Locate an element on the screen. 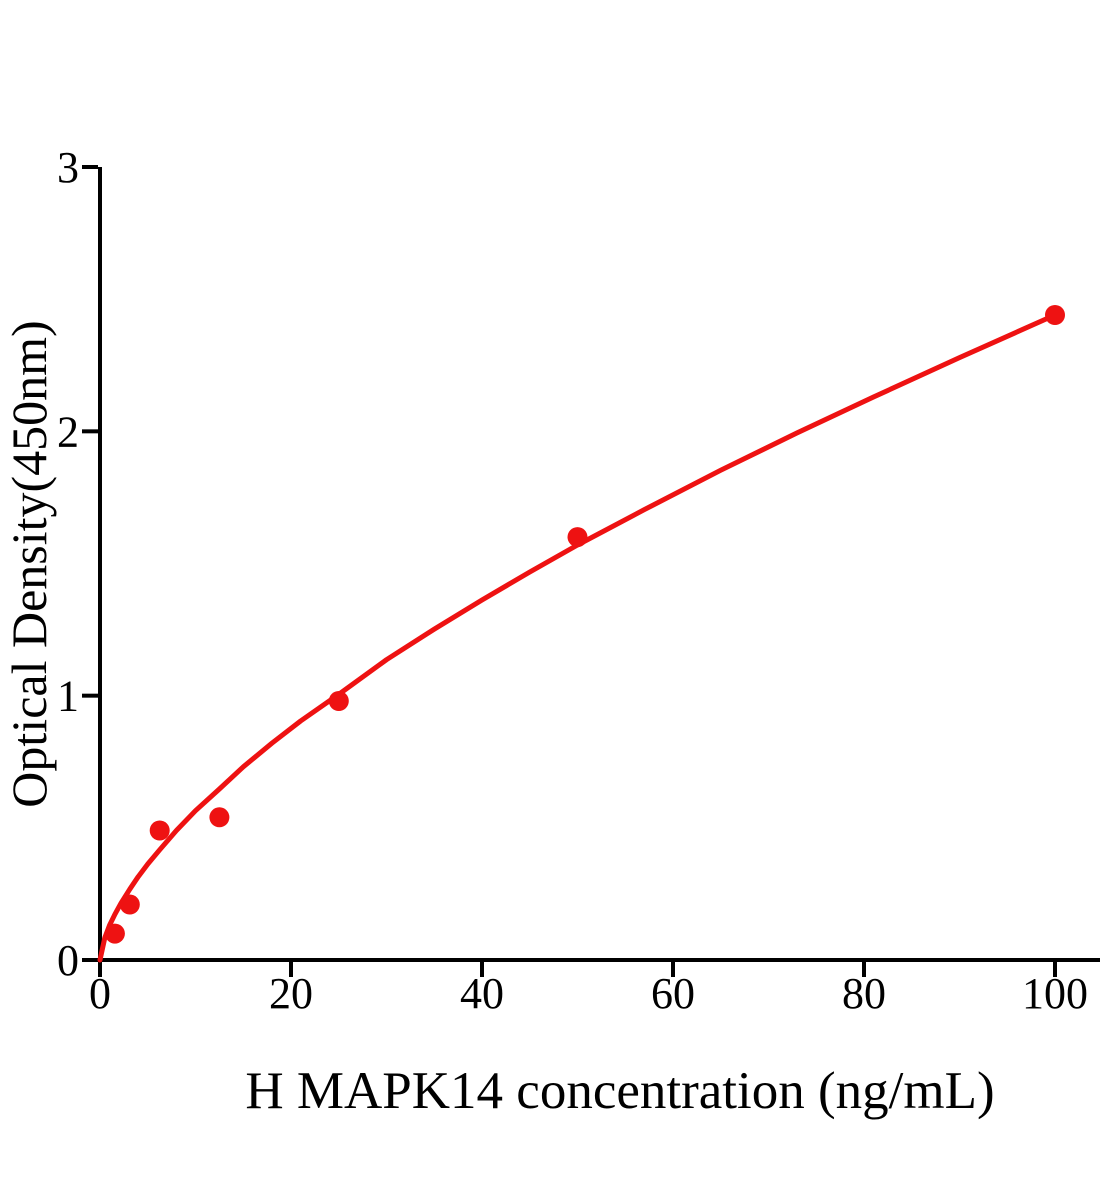  x-tick-label: 0 is located at coordinates (100, 993).